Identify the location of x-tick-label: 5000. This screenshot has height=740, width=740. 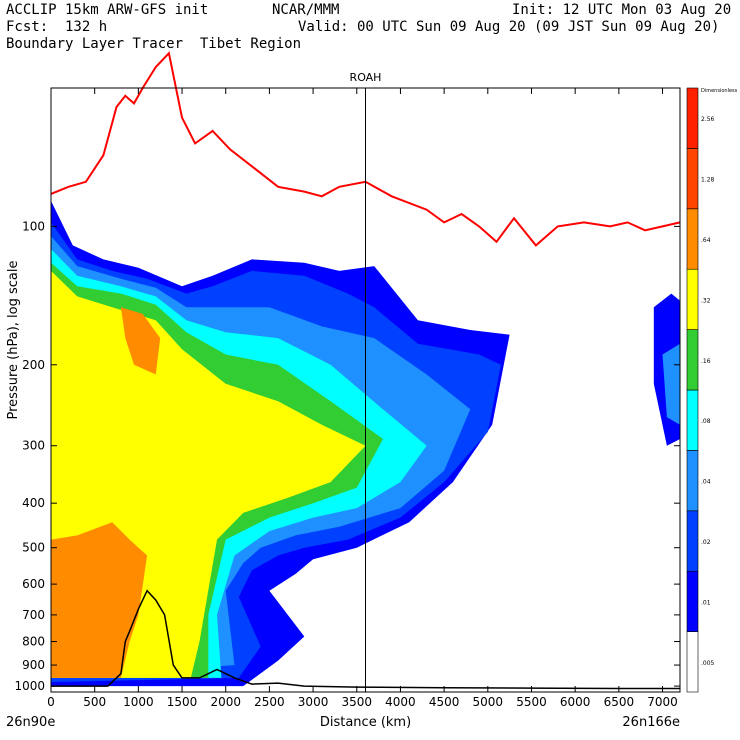
(488, 702).